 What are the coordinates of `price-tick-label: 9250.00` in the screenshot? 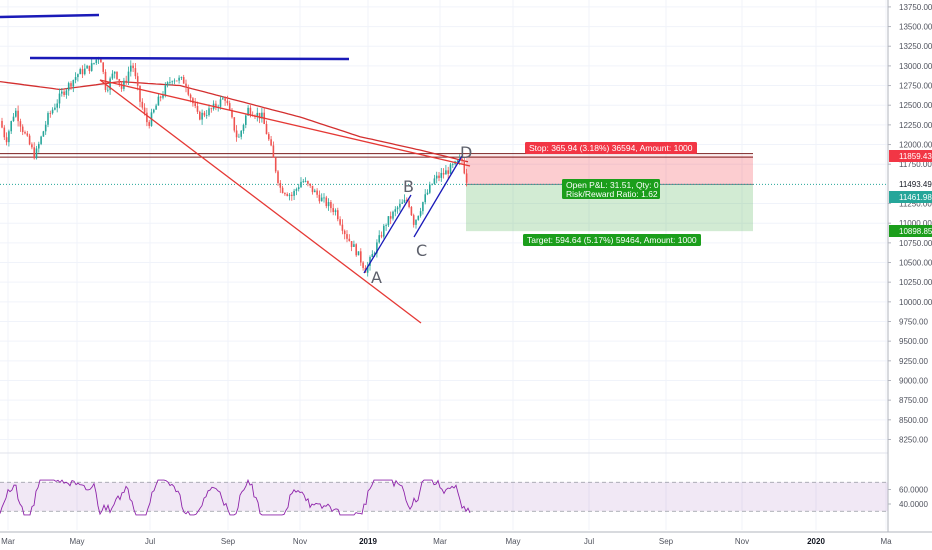 It's located at (913, 361).